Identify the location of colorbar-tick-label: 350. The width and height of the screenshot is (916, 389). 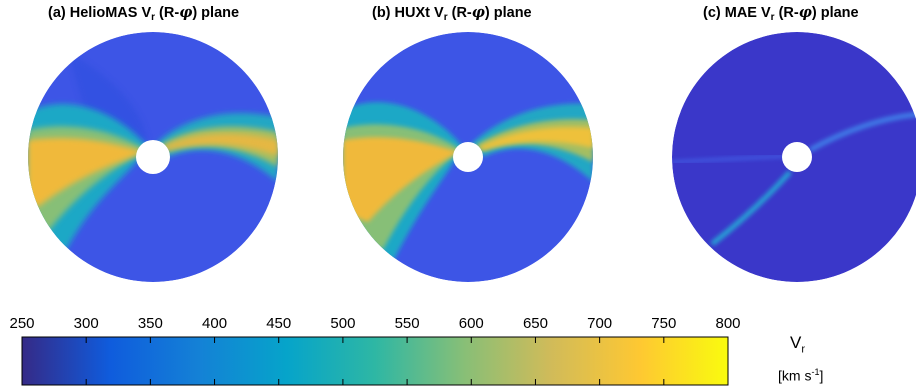
(150, 323).